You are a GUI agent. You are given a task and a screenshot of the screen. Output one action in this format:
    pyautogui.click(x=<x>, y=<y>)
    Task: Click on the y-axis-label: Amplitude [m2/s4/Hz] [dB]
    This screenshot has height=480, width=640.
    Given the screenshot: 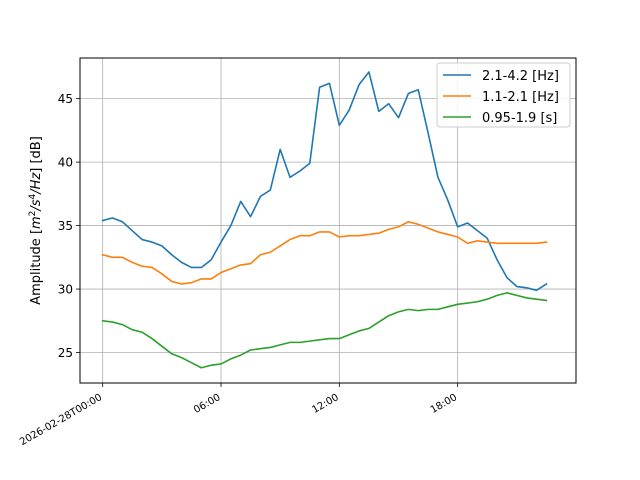 What is the action you would take?
    pyautogui.click(x=36, y=220)
    